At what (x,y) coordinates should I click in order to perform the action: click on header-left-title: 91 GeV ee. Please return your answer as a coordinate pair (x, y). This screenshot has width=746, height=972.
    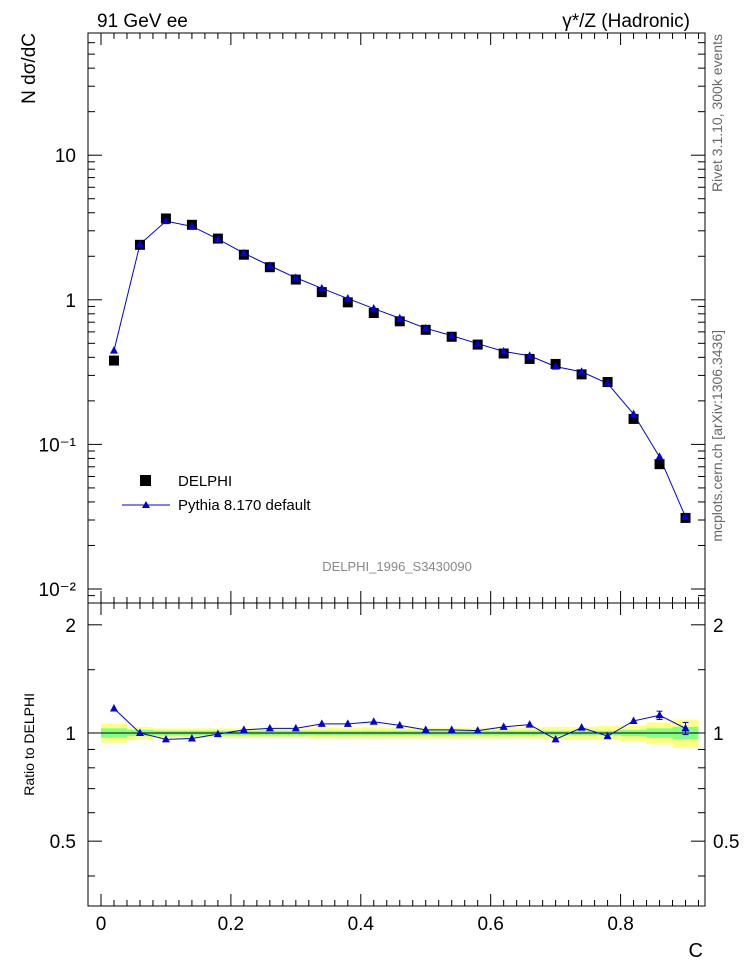
    Looking at the image, I should click on (142, 21).